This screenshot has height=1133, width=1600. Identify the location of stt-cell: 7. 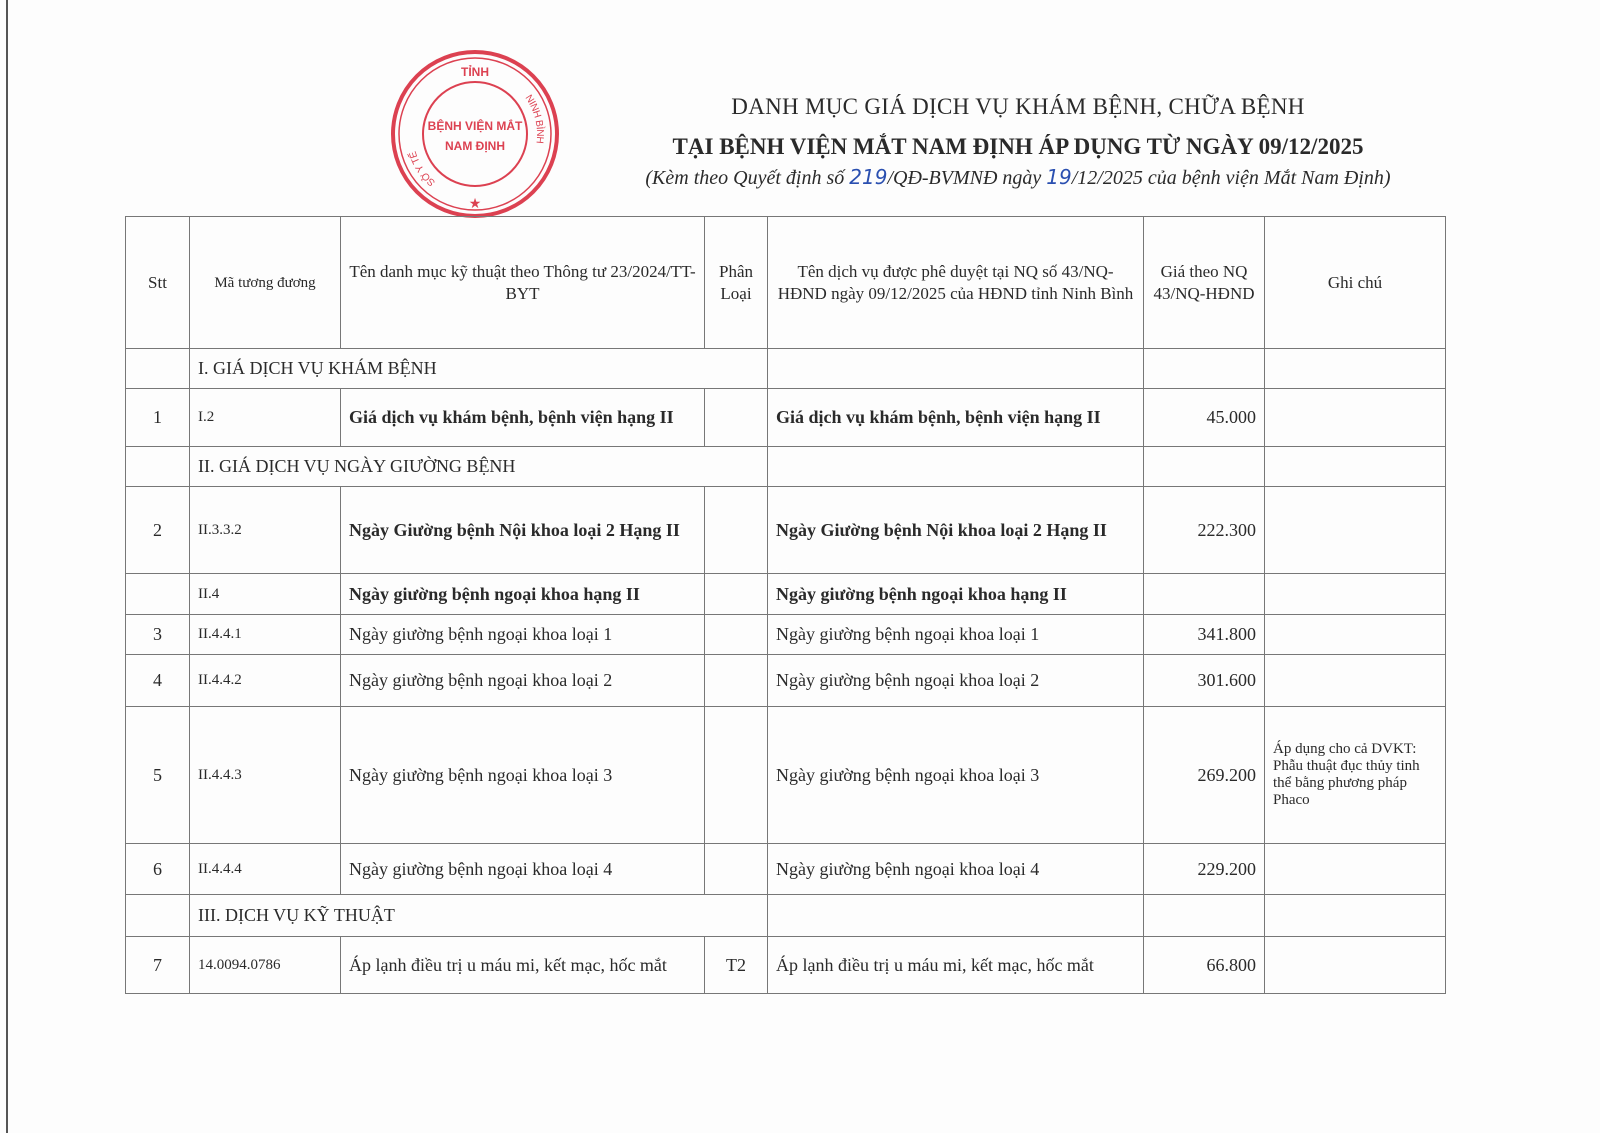
(157, 965).